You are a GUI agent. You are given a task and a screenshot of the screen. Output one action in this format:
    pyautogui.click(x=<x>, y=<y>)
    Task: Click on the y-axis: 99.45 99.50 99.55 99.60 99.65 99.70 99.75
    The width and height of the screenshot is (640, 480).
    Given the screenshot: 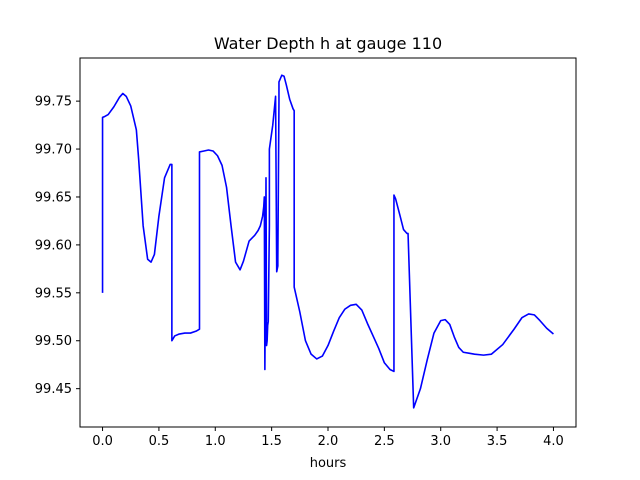 What is the action you would take?
    pyautogui.click(x=57, y=246)
    